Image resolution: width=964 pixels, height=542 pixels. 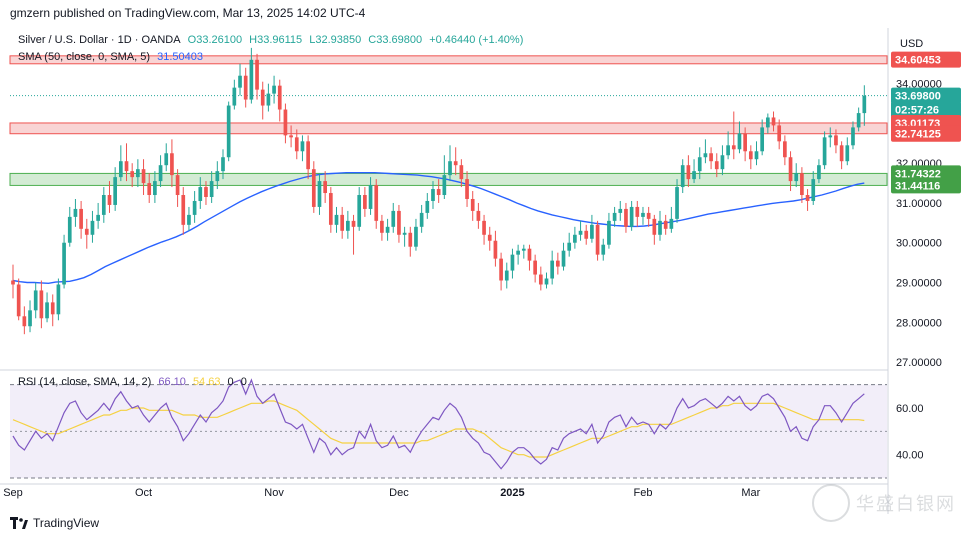 What do you see at coordinates (54, 523) in the screenshot?
I see `footer-brand: TradingView` at bounding box center [54, 523].